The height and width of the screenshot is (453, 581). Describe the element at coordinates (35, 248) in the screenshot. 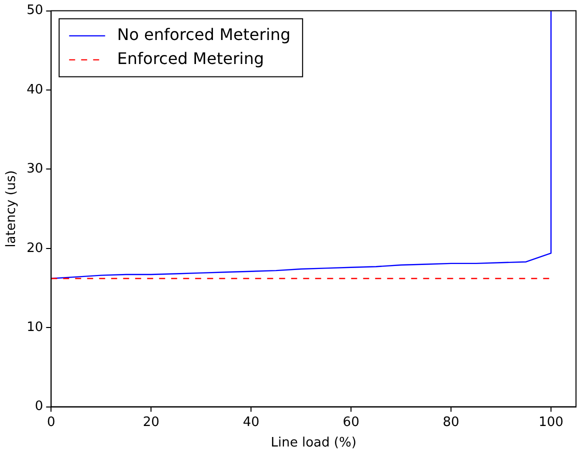

I see `y-tick-label: 20` at that location.